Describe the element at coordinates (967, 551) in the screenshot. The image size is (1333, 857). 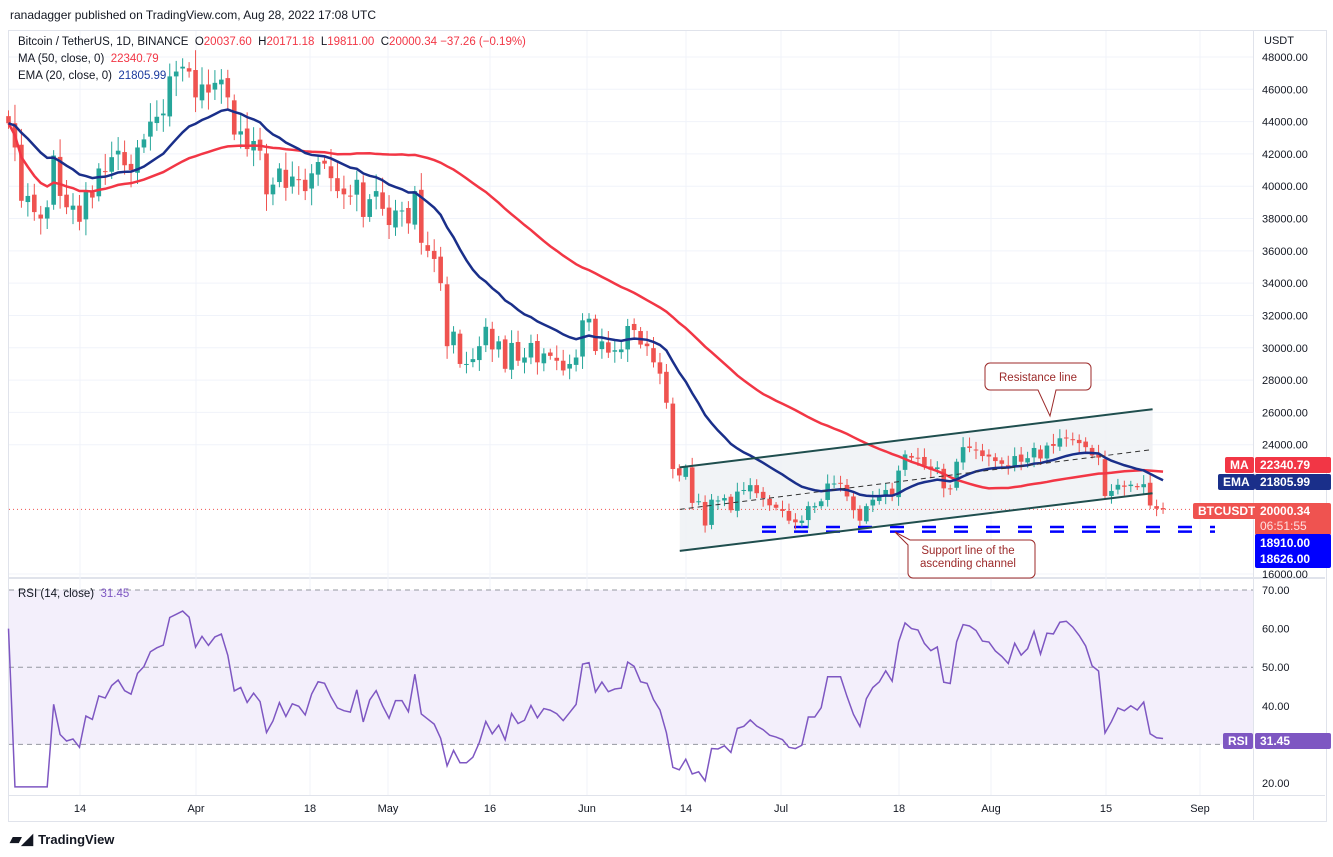
I see `support-label-1: Support line of the` at that location.